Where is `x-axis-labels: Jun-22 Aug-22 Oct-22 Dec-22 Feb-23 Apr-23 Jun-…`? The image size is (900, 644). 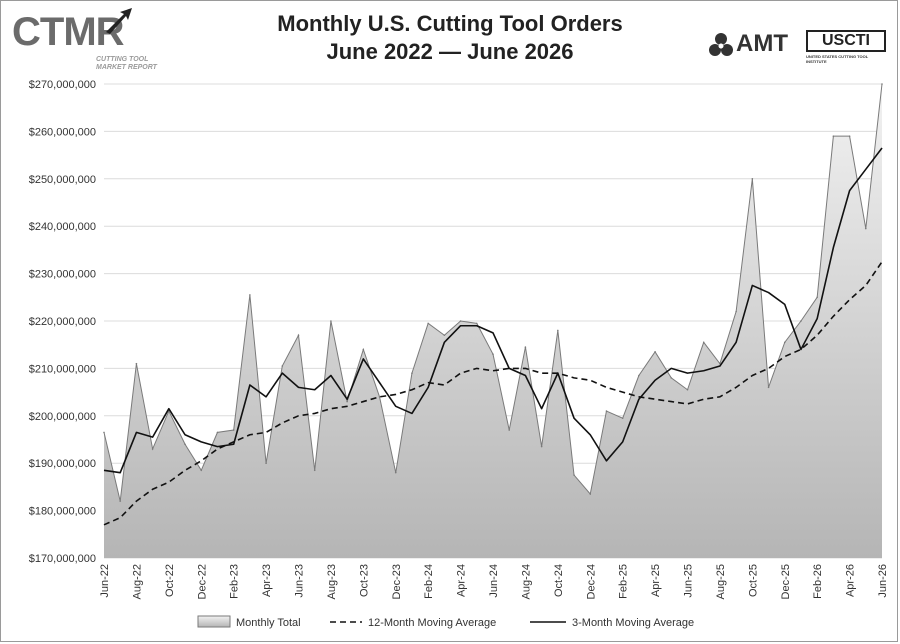
x-axis-labels: Jun-22 Aug-22 Oct-22 Dec-22 Feb-23 Apr-23 Jun-… is located at coordinates (494, 581).